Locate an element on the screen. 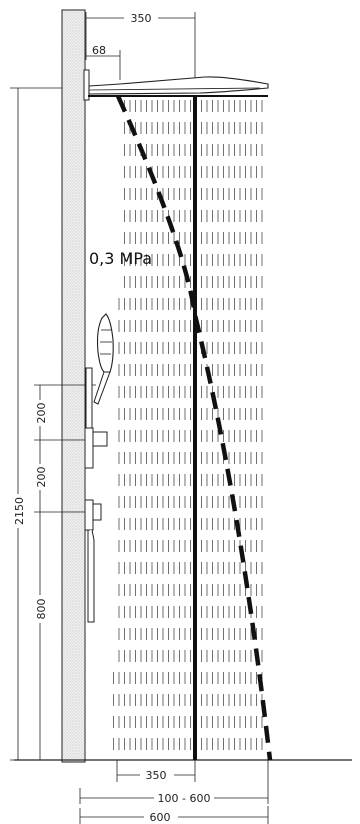 The width and height of the screenshot is (360, 824). arm-offset-label: 68 is located at coordinates (99, 50).